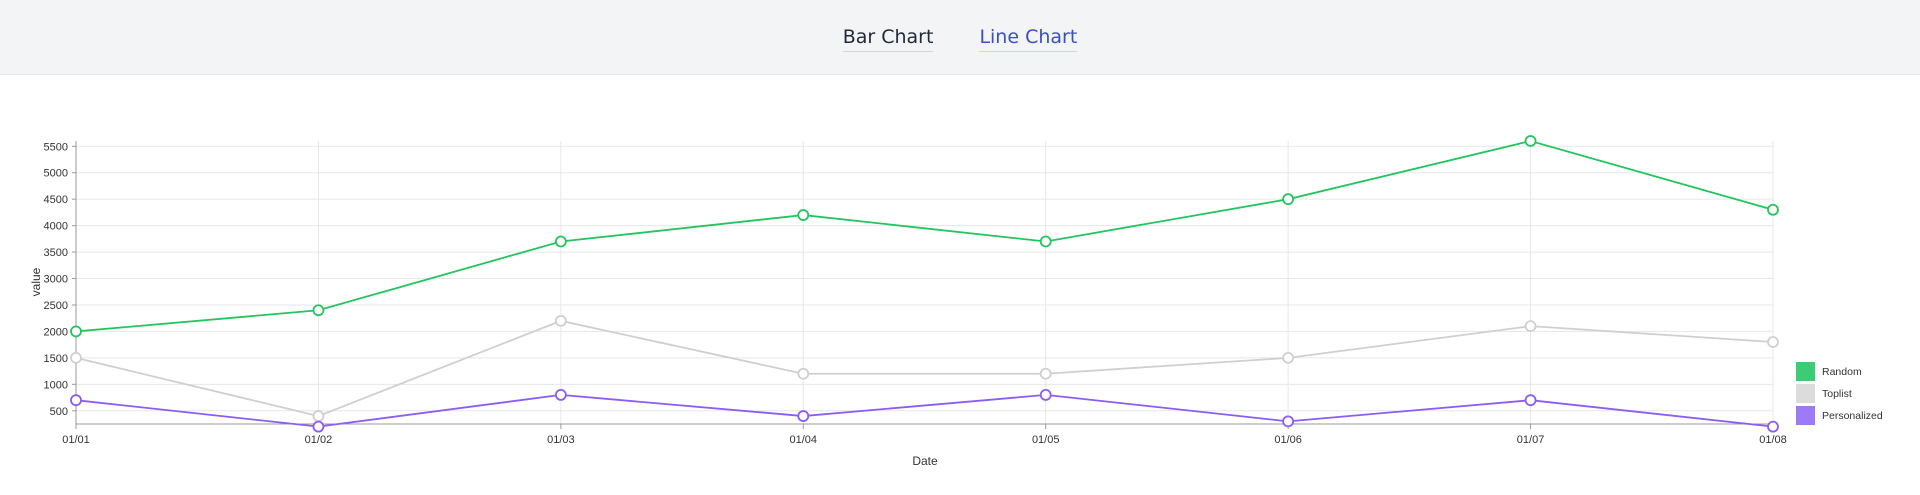  Describe the element at coordinates (56, 332) in the screenshot. I see `y-tick-label: 2000` at that location.